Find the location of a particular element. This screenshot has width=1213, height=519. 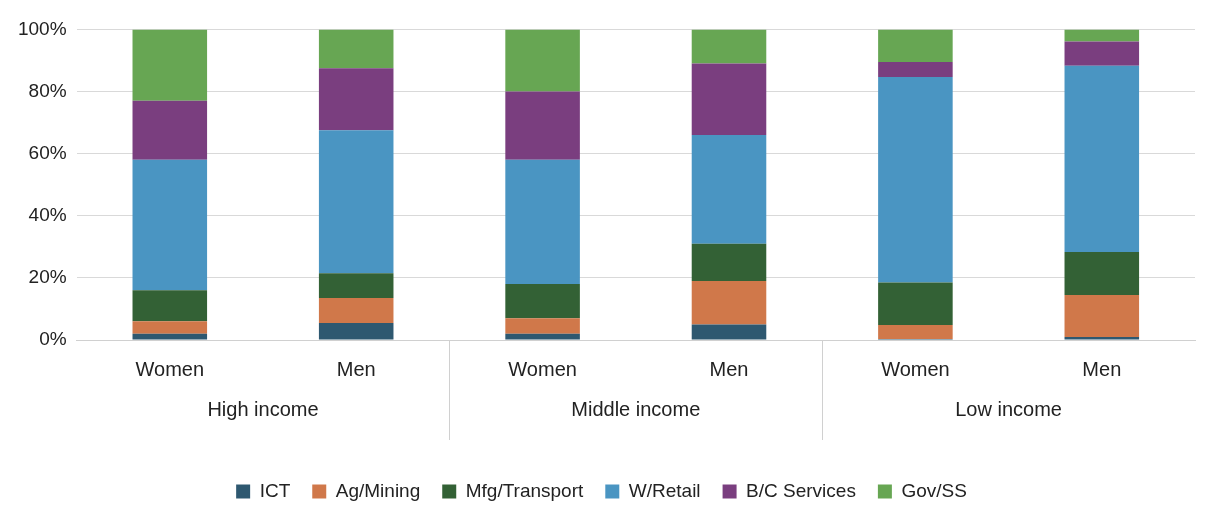

text: Low income is located at coordinates (1008, 408).